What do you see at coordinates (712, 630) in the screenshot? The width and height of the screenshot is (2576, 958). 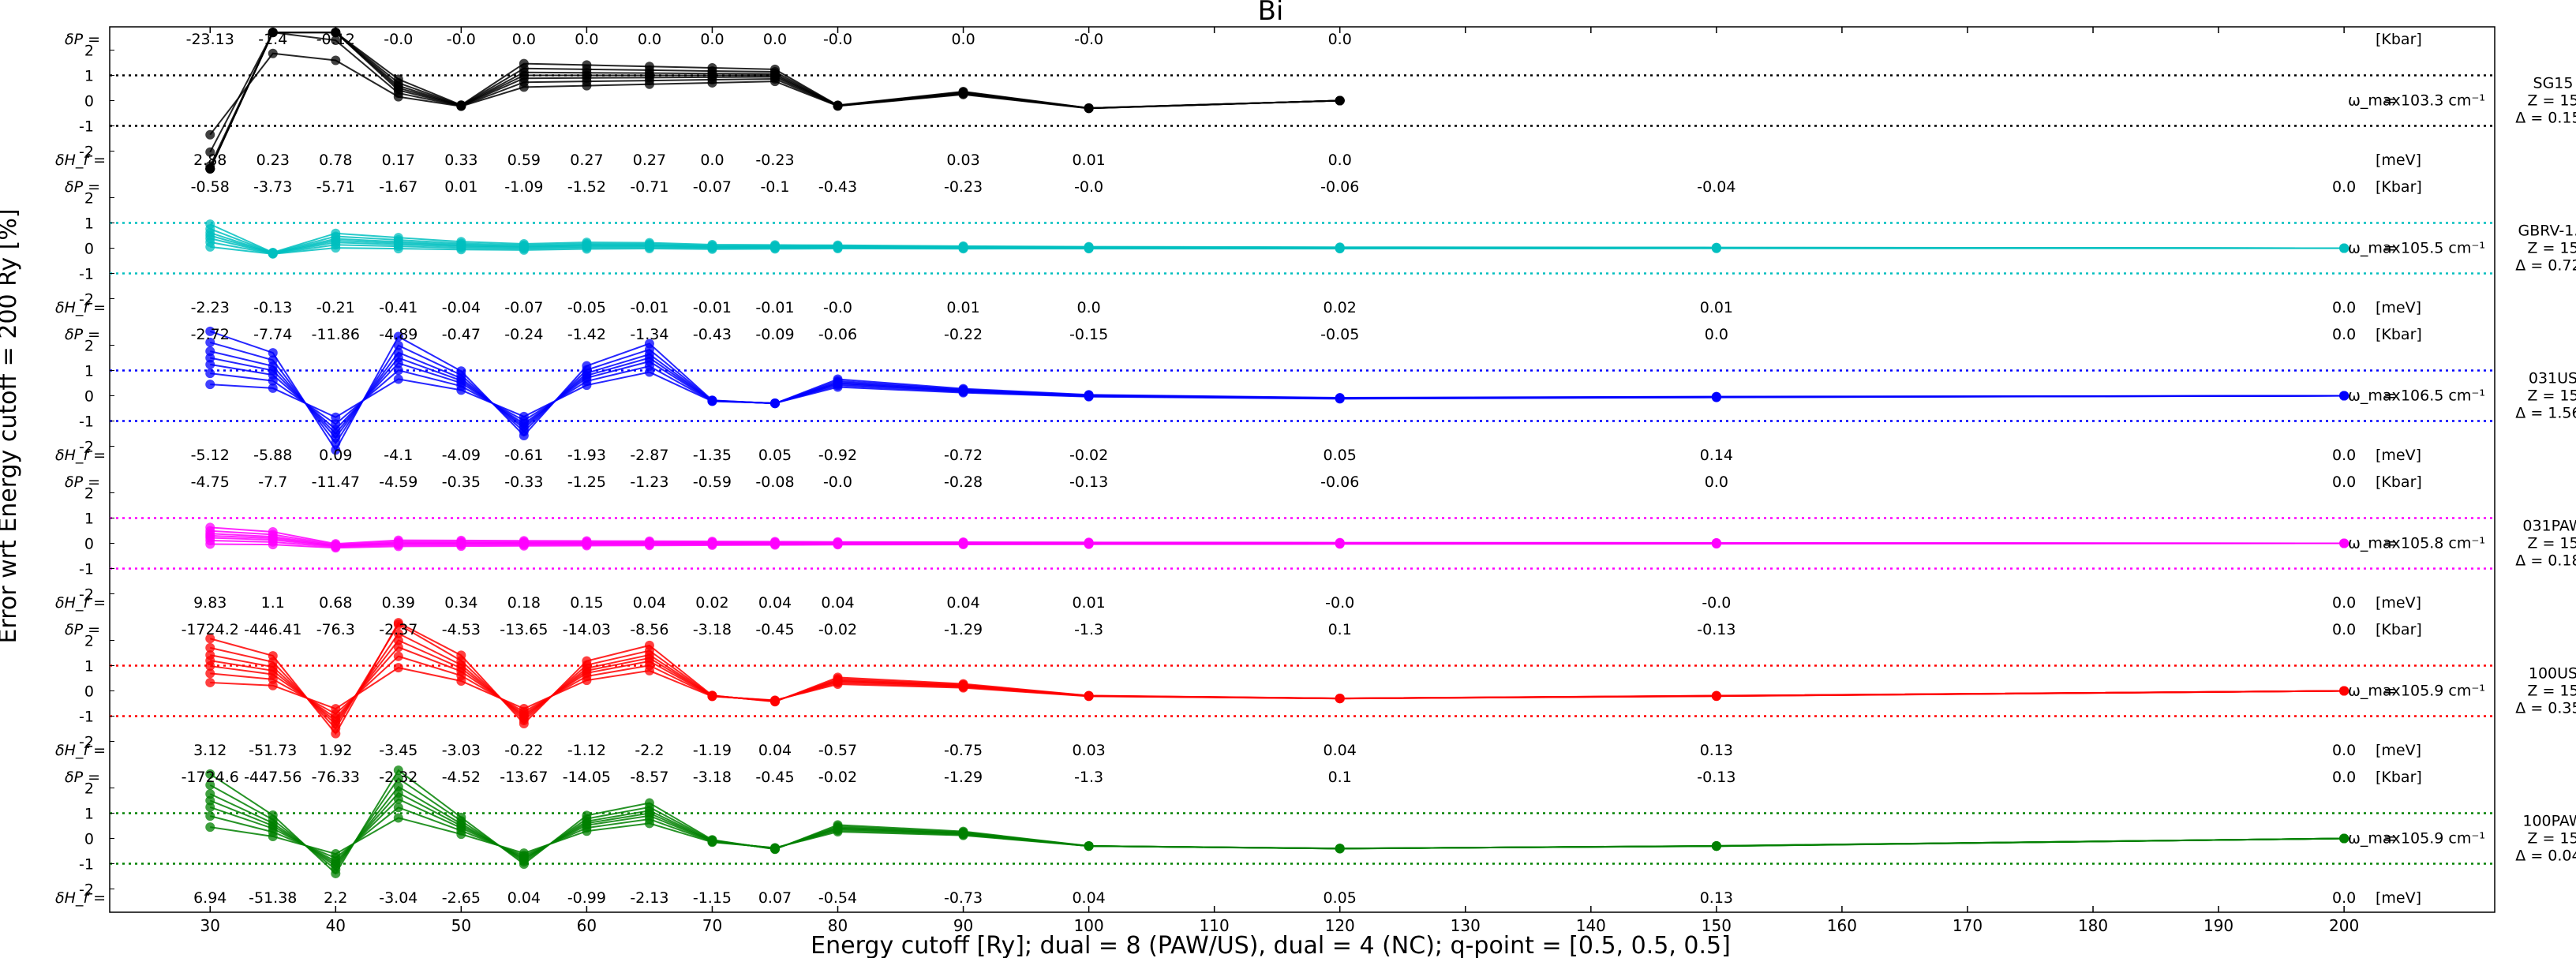 I see `dp-value: -3.18` at bounding box center [712, 630].